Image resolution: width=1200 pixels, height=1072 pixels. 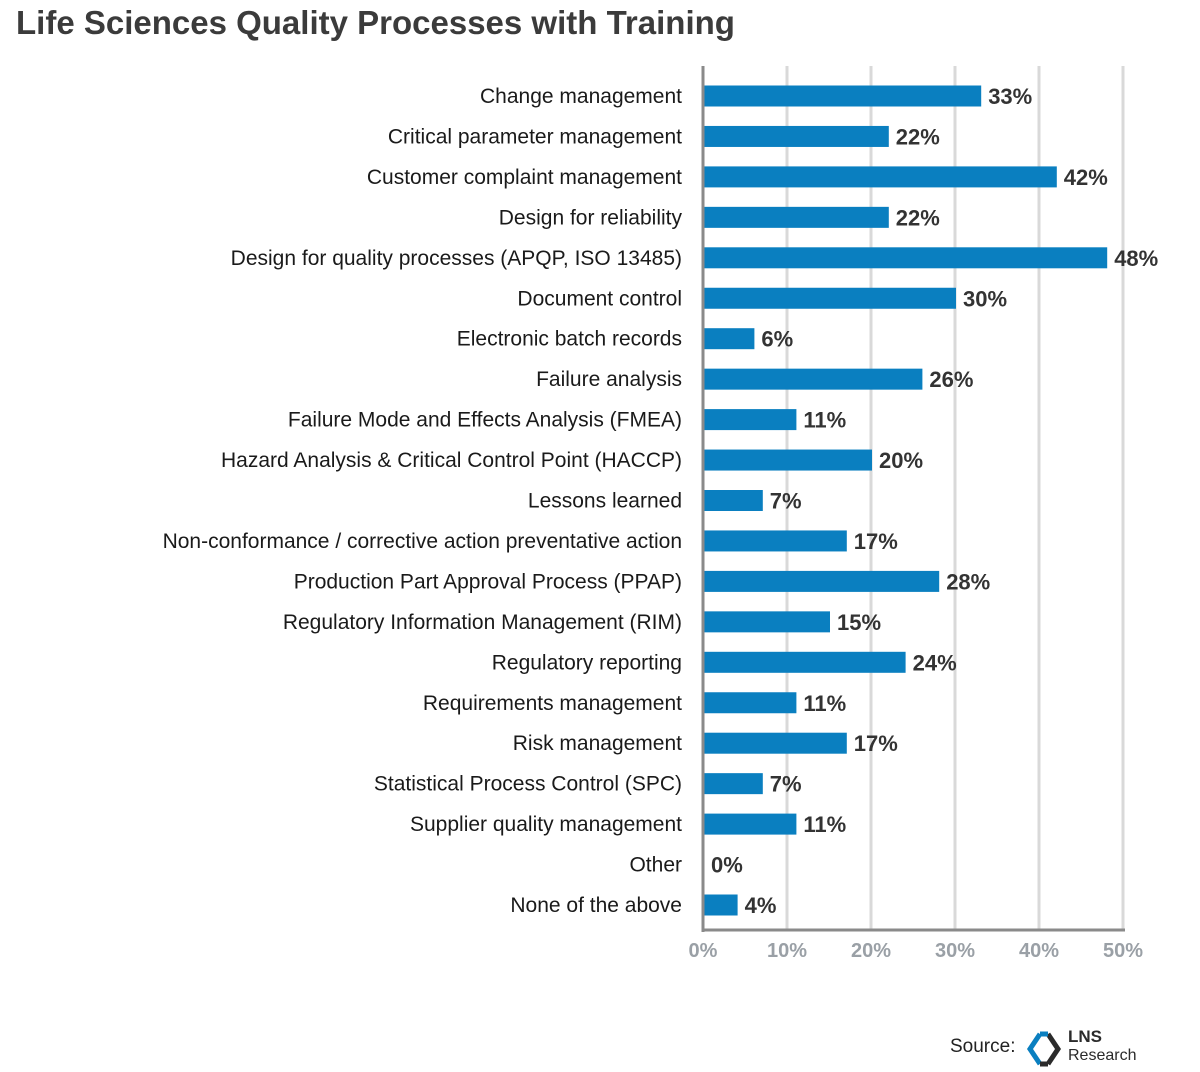 What do you see at coordinates (727, 865) in the screenshot?
I see `value-label: 0%` at bounding box center [727, 865].